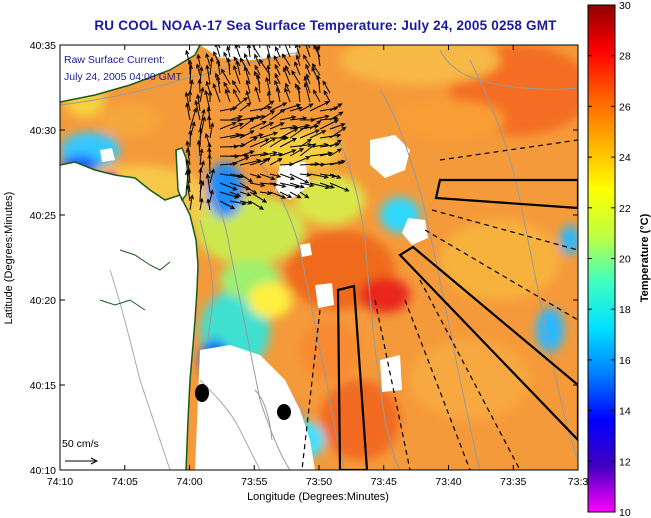  Describe the element at coordinates (60, 482) in the screenshot. I see `x-tick-label: 74:10` at that location.